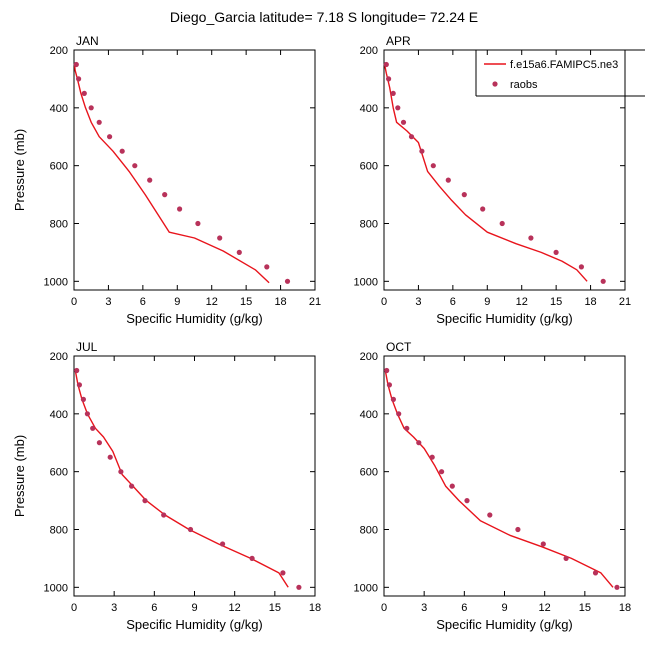  I want to click on panel-label: JUL, so click(87, 347).